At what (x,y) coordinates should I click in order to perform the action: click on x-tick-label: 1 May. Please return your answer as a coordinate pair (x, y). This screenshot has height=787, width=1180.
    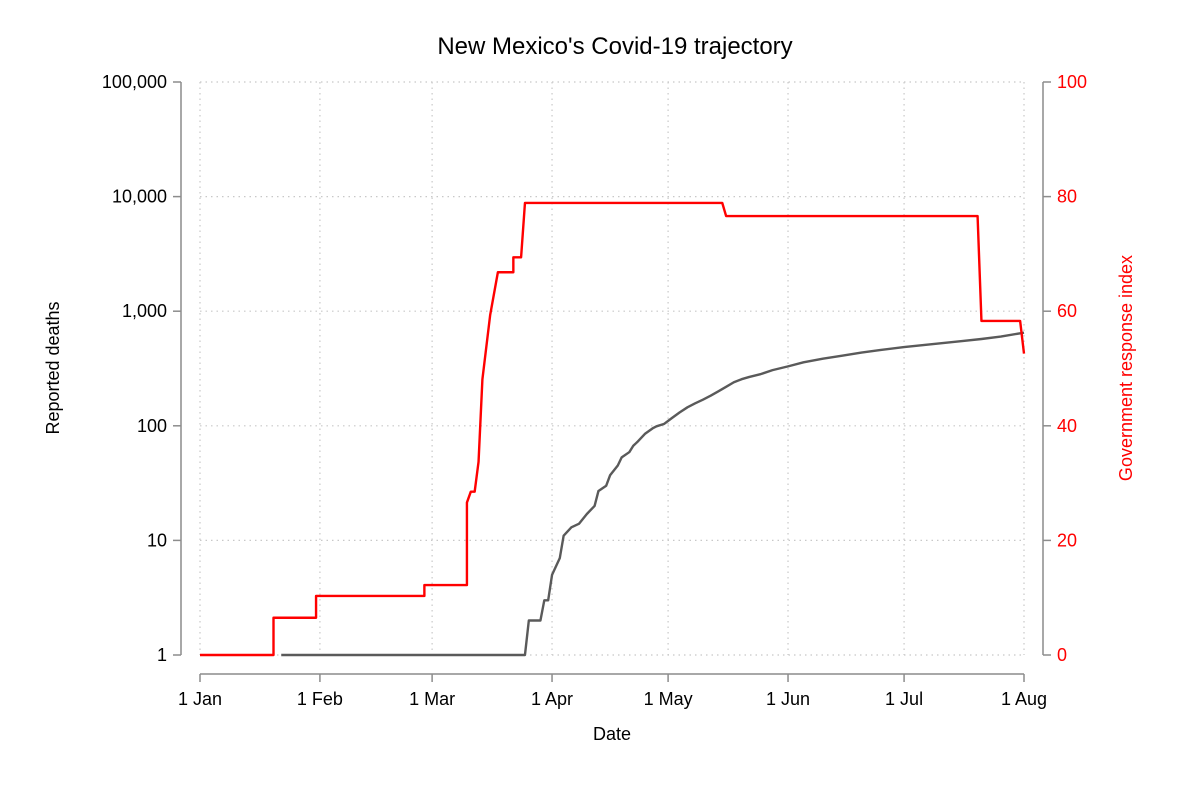
    Looking at the image, I should click on (668, 699).